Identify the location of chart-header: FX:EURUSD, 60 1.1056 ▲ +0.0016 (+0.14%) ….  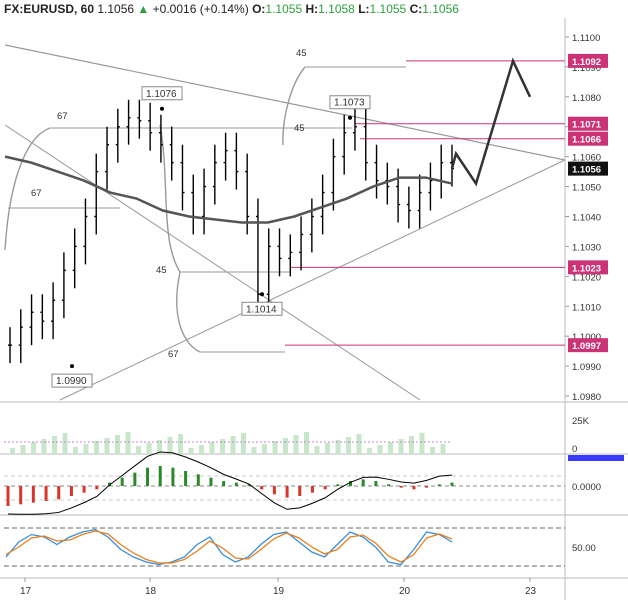
(231, 9).